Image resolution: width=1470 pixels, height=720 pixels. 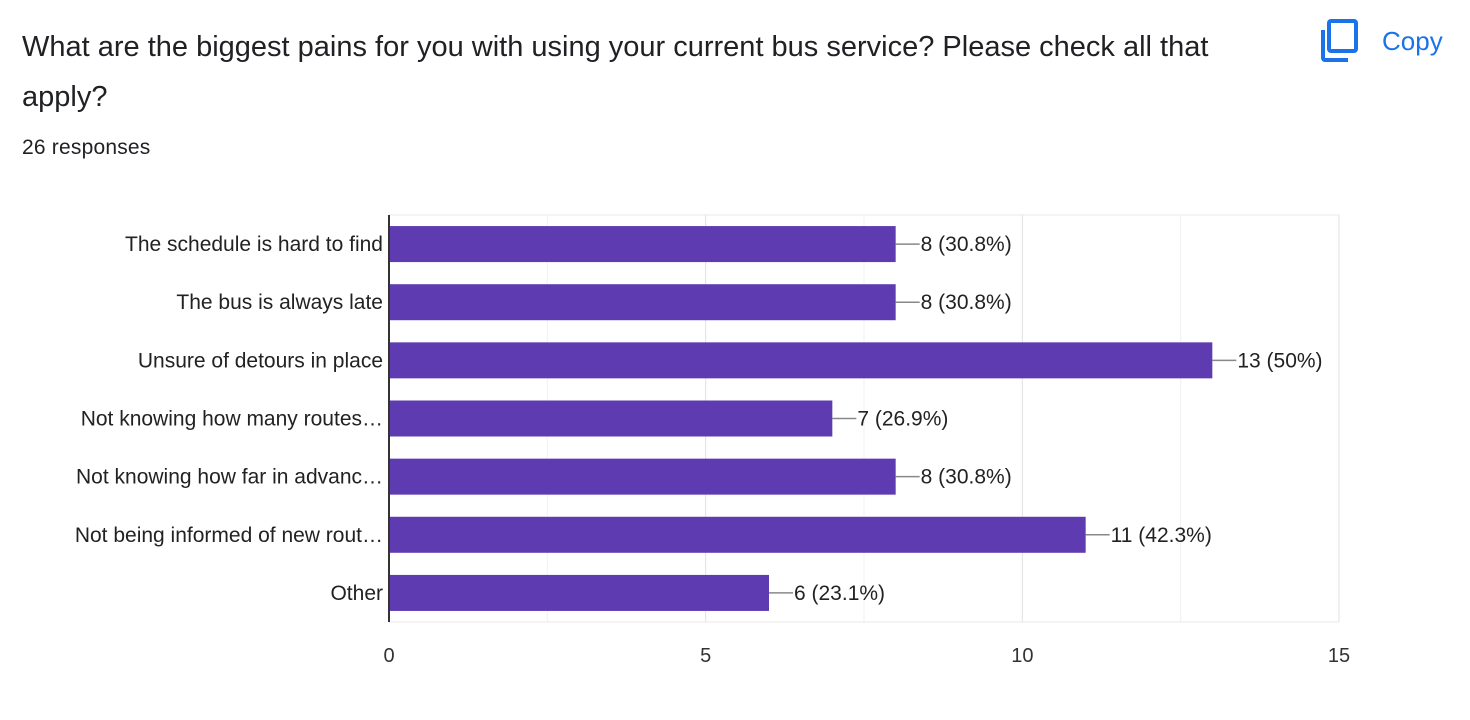 I want to click on data-label: 6 (23.1%), so click(x=839, y=593).